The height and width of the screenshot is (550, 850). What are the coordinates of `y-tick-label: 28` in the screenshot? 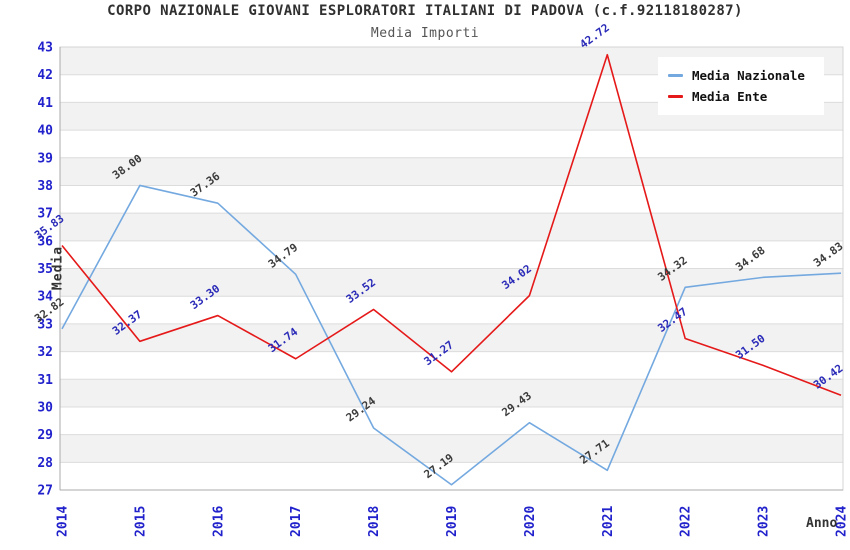 It's located at (45, 463).